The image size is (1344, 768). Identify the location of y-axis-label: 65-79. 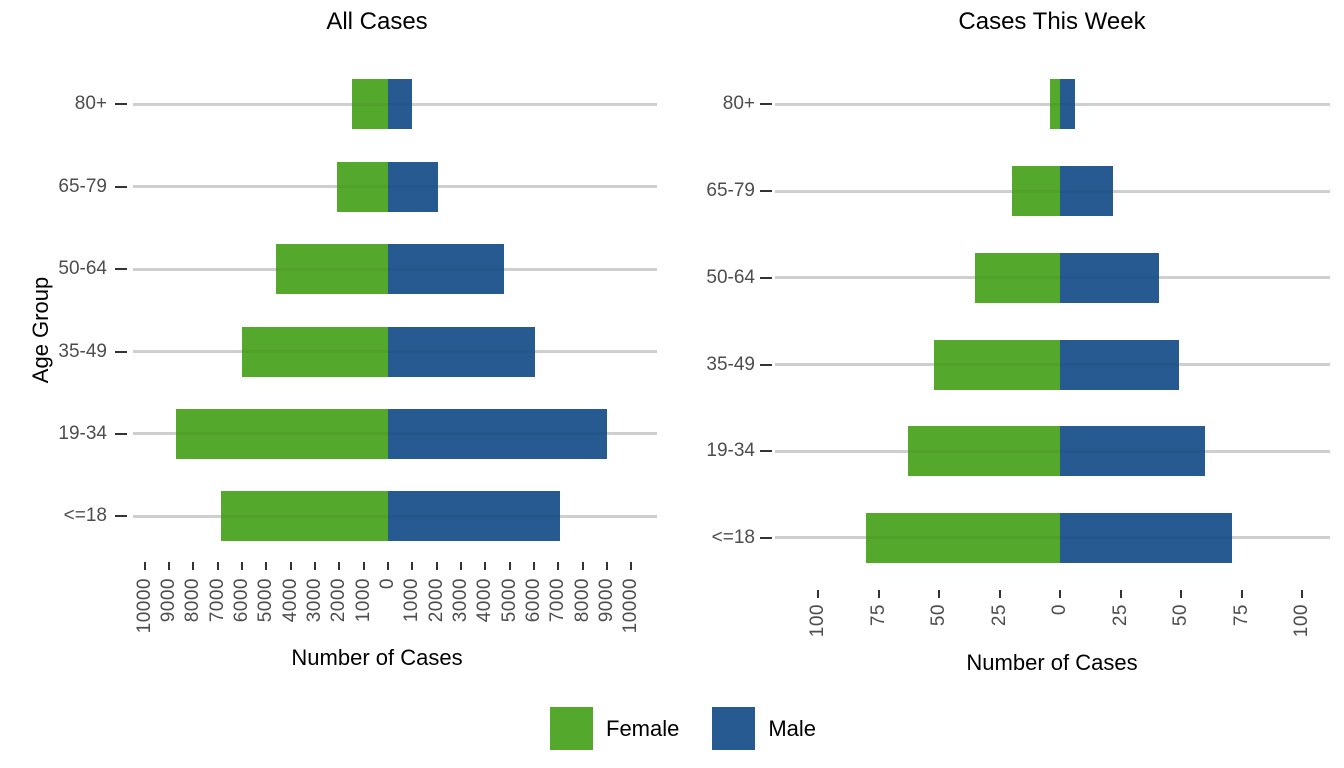
(730, 191).